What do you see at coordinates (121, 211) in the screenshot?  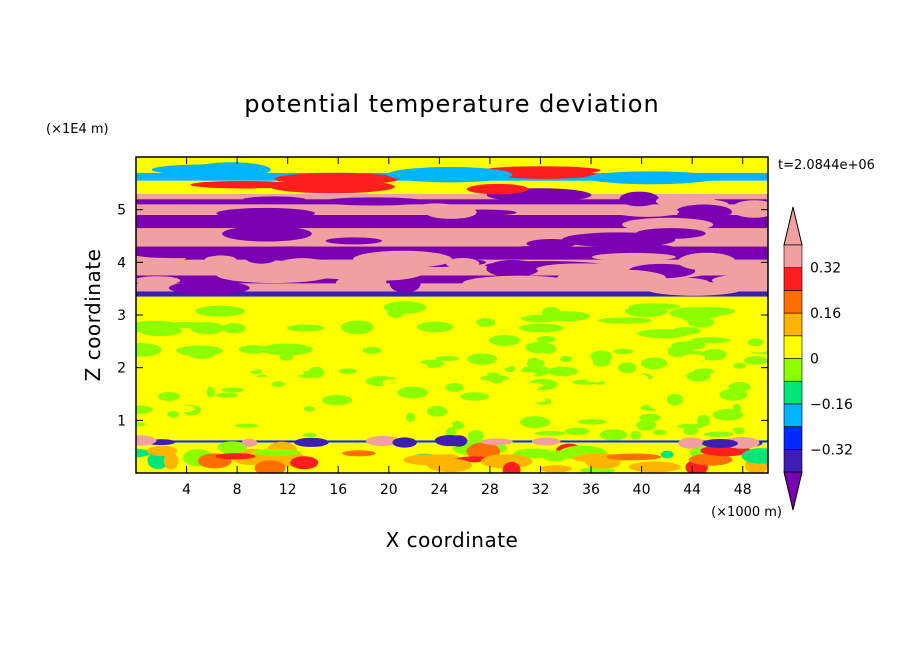 I see `y-tick-label: 5` at bounding box center [121, 211].